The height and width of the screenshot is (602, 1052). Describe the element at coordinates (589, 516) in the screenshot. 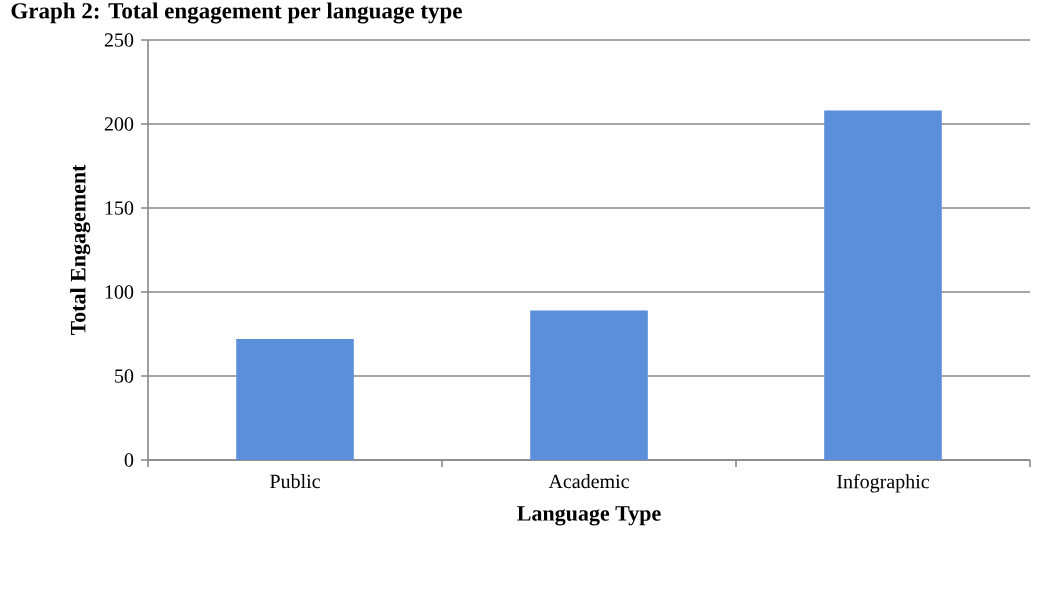

I see `x-axis-title: Language Type` at that location.